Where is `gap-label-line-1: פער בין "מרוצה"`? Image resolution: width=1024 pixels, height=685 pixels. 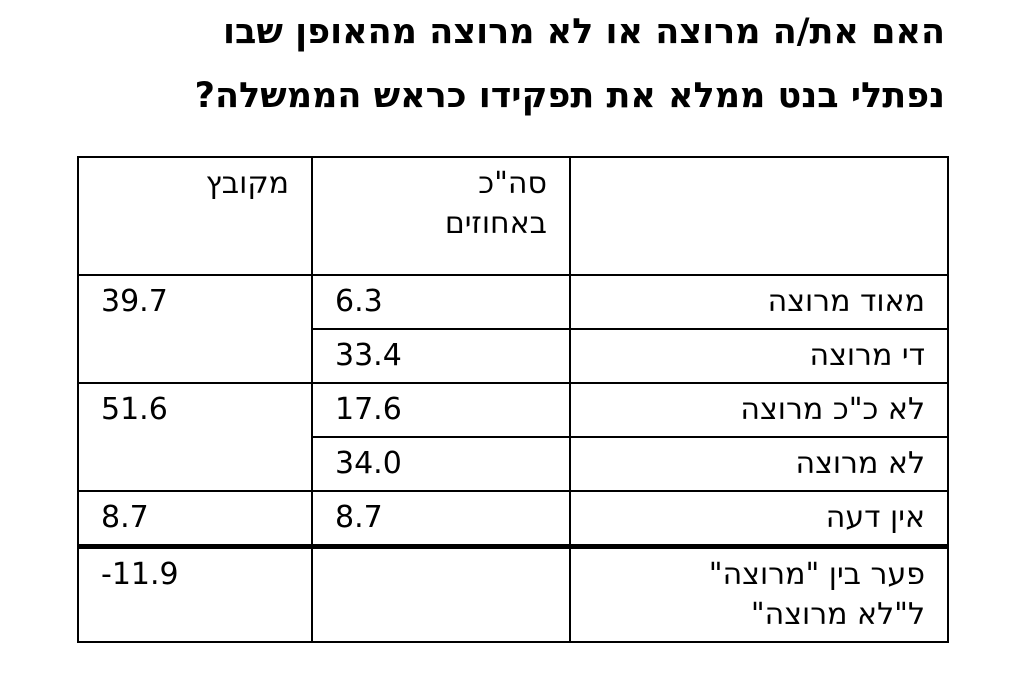
gap-label-line-1: פער בין "מרוצה" is located at coordinates (816, 574).